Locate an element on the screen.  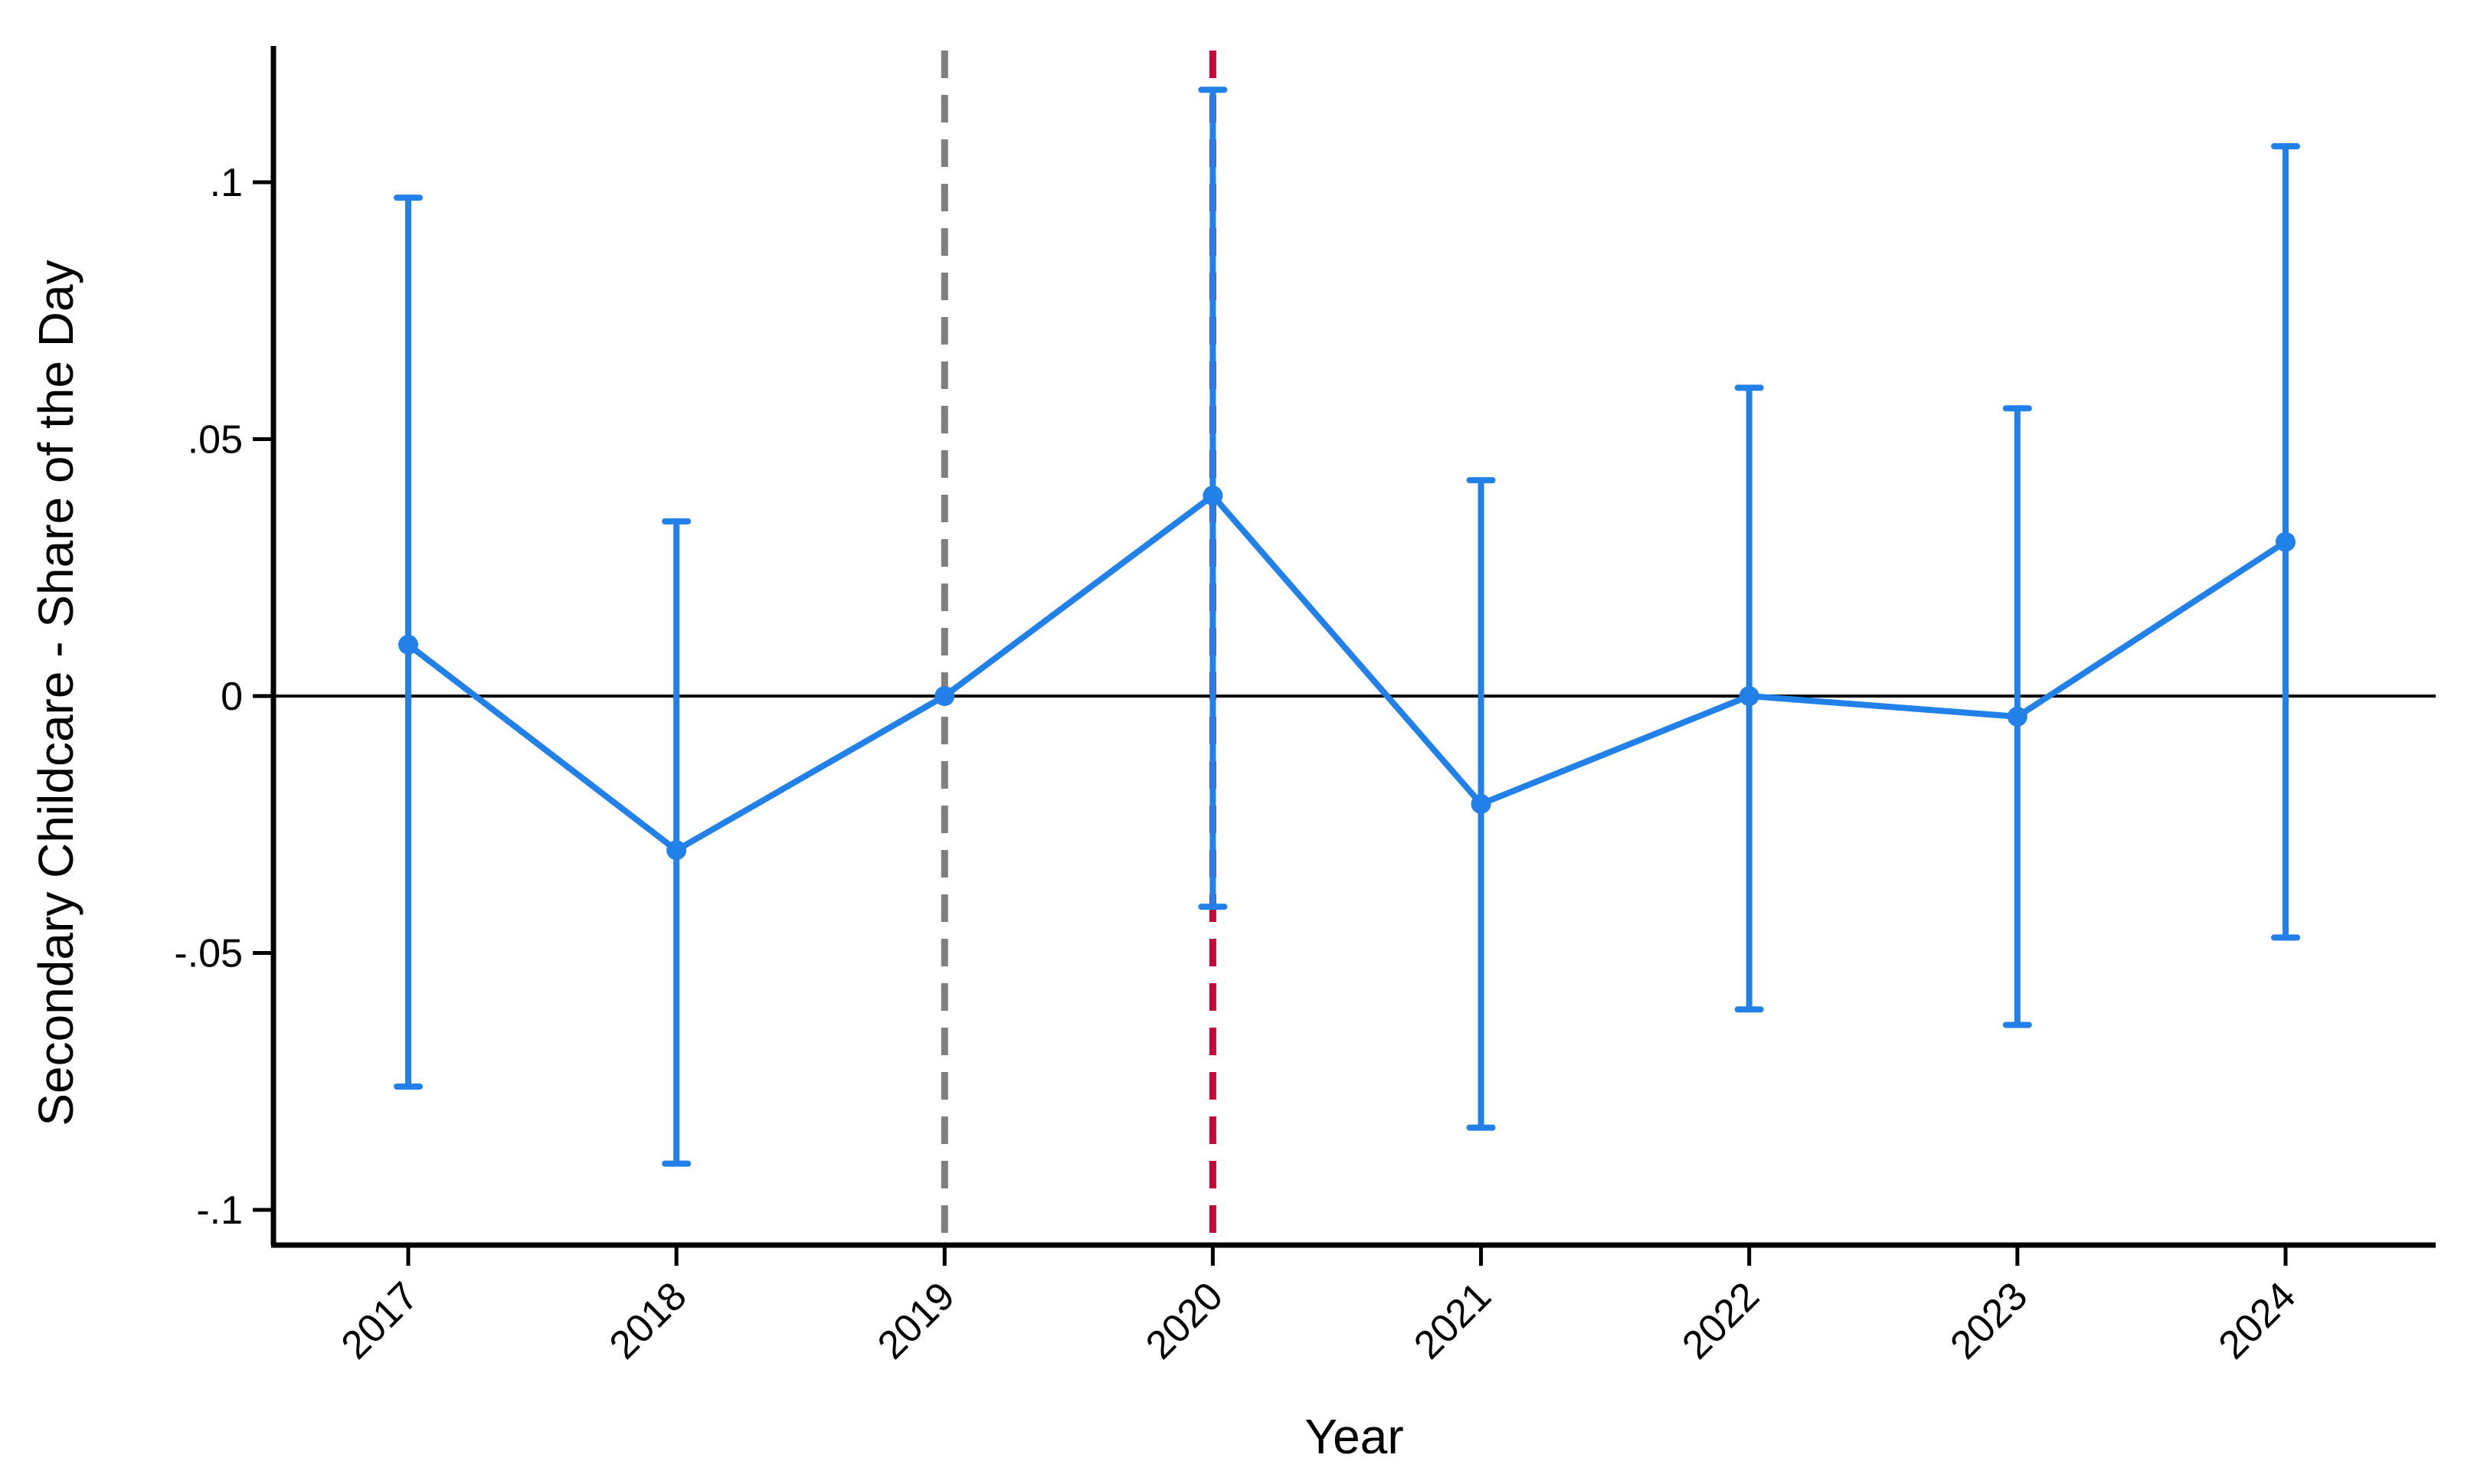
y-tick-label: -.1 is located at coordinates (219, 1210).